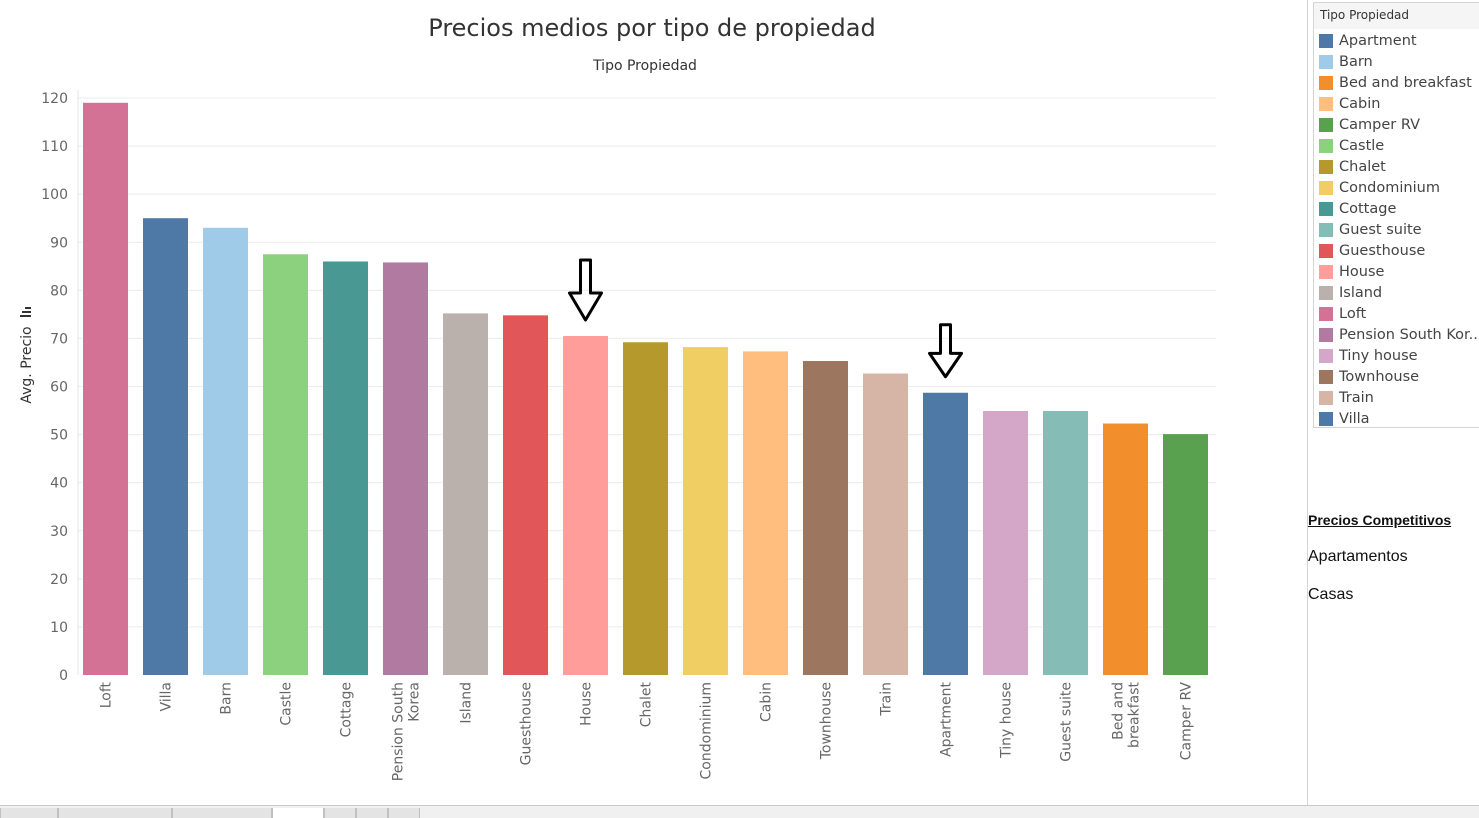 This screenshot has height=818, width=1479. I want to click on x-tick-label-line: Bed and, so click(1119, 711).